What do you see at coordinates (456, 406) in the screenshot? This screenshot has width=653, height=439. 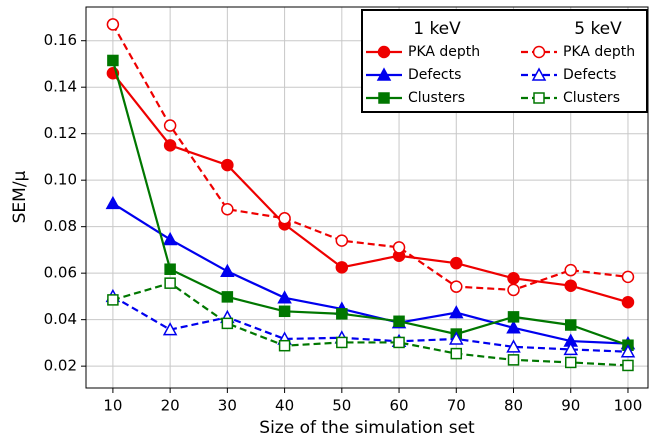 I see `x-tick-label: 70` at bounding box center [456, 406].